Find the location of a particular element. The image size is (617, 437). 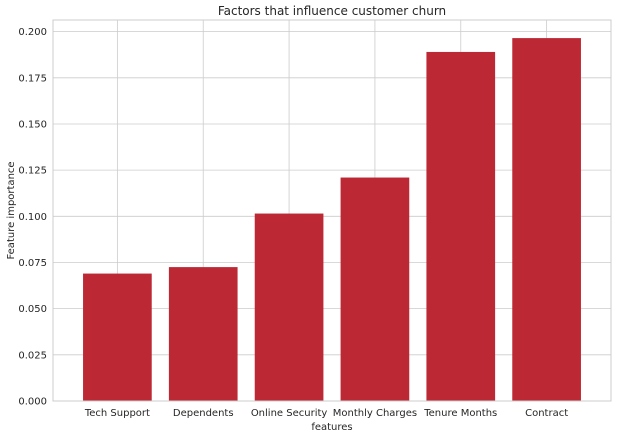

bar-tenure-months is located at coordinates (461, 226).